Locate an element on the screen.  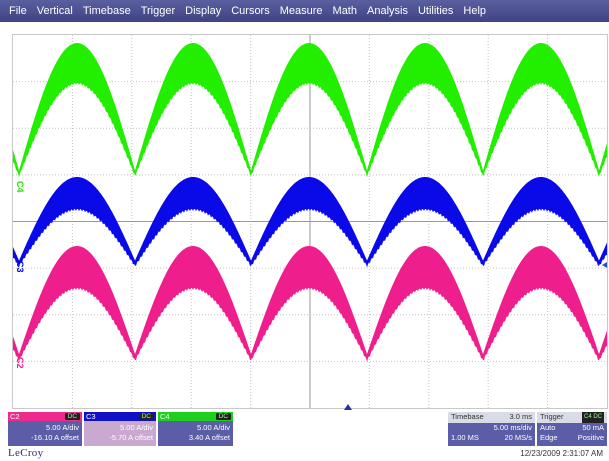
menu-file: File is located at coordinates (18, 11).